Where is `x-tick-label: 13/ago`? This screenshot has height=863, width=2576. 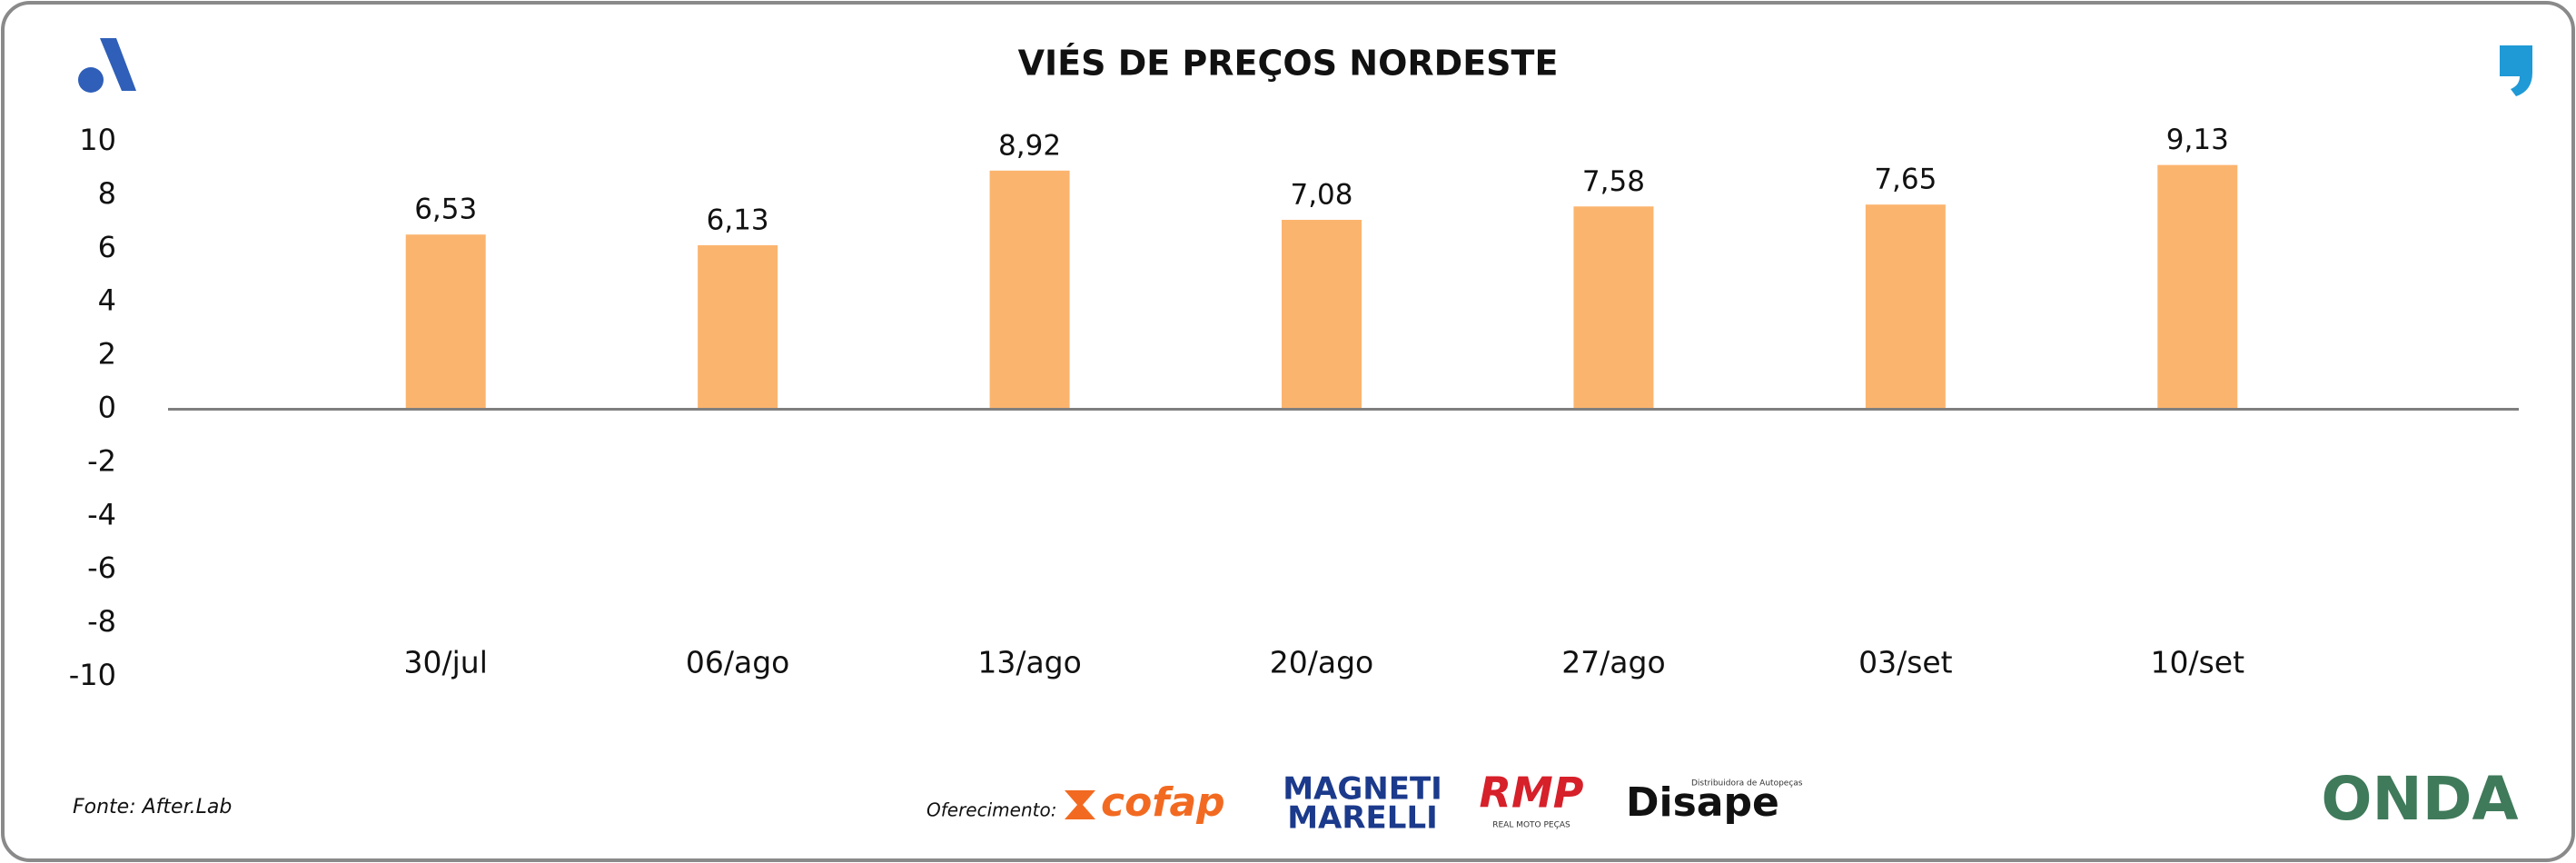 x-tick-label: 13/ago is located at coordinates (1029, 662).